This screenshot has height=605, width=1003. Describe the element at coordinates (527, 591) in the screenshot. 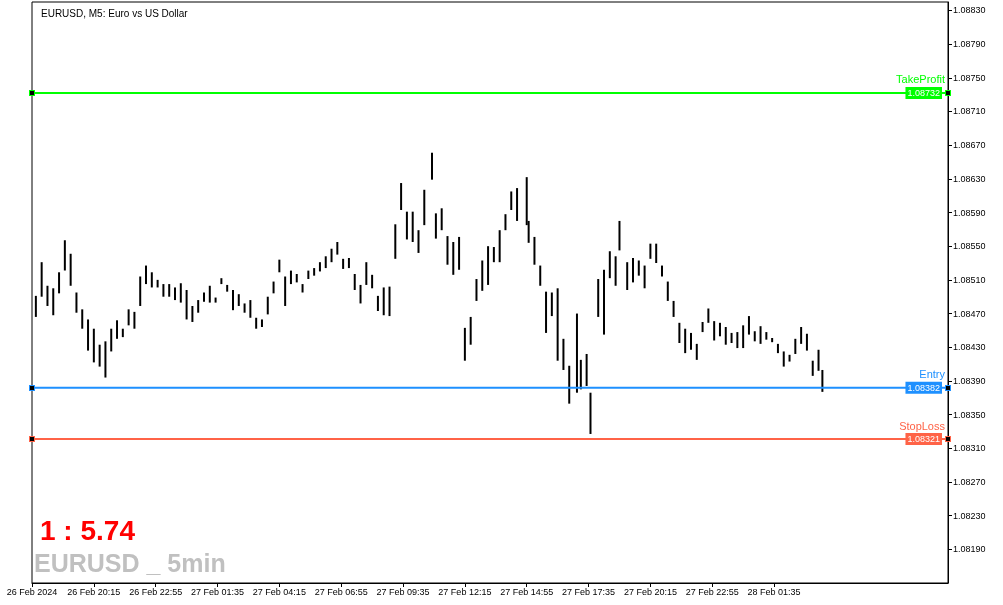

I see `x-tick-label: 27 Feb 14:55` at that location.